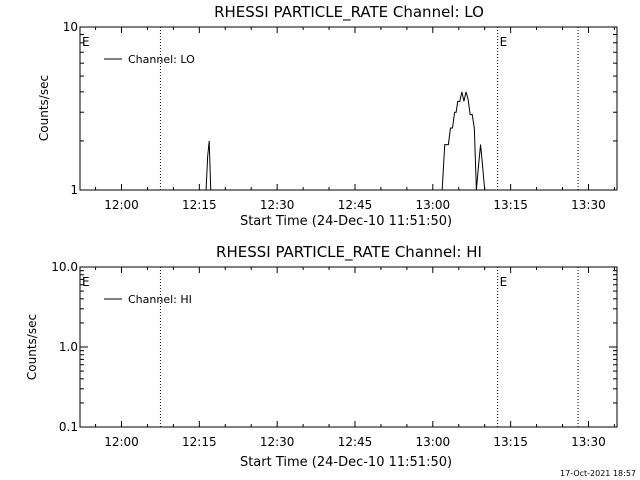  I want to click on y-tick-label: 1, so click(74, 190).